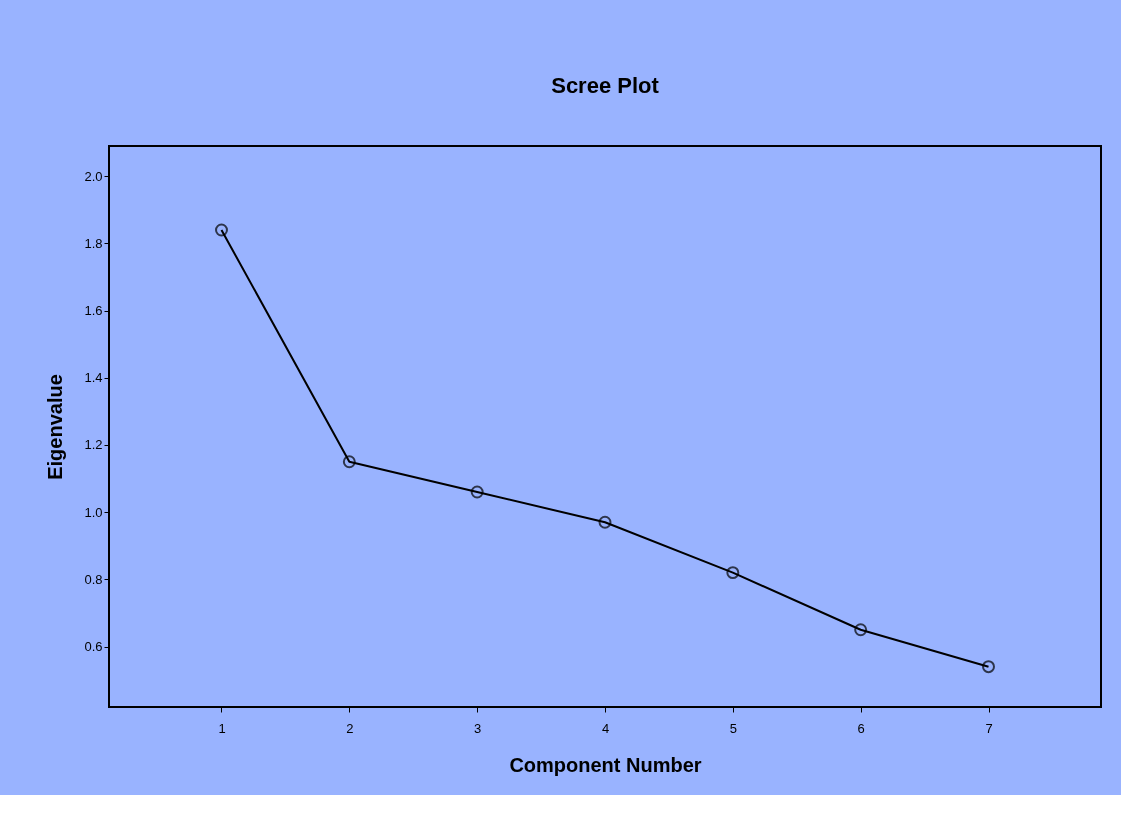  What do you see at coordinates (222, 728) in the screenshot?
I see `x-tick-label: 1` at bounding box center [222, 728].